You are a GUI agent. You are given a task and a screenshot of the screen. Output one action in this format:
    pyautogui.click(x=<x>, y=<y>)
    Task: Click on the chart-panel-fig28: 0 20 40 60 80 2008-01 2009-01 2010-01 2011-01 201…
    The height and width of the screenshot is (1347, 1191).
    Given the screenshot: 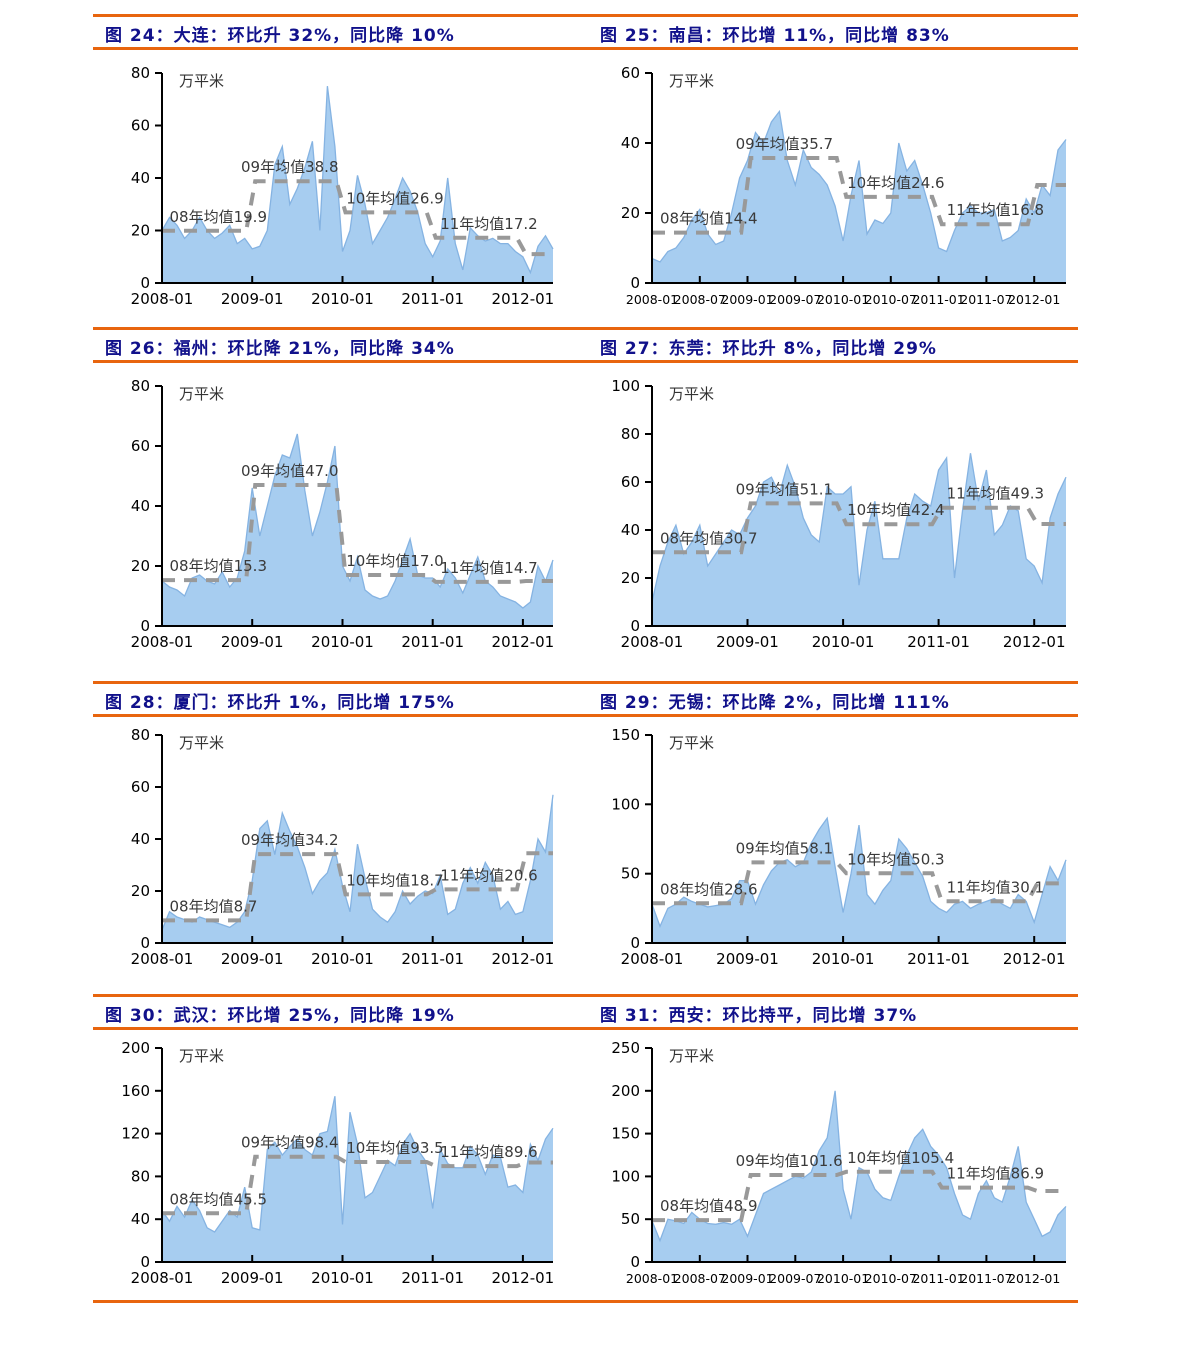 What is the action you would take?
    pyautogui.click(x=337, y=847)
    